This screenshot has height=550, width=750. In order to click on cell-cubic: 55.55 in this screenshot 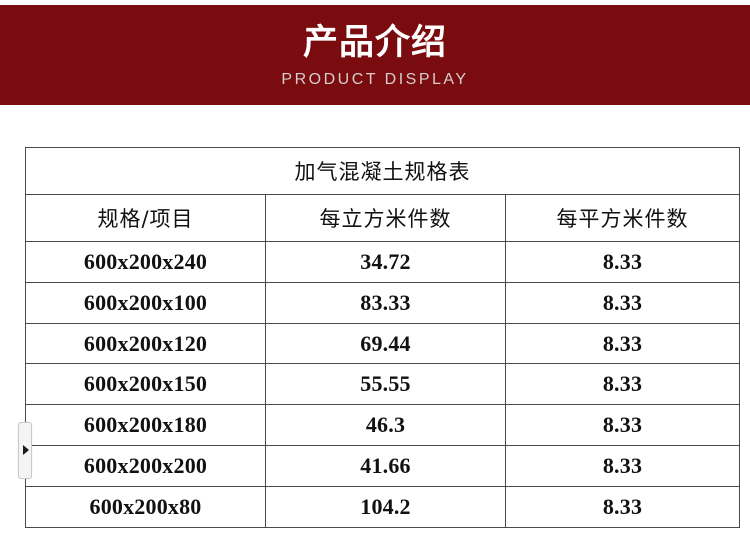, I will do `click(385, 384)`.